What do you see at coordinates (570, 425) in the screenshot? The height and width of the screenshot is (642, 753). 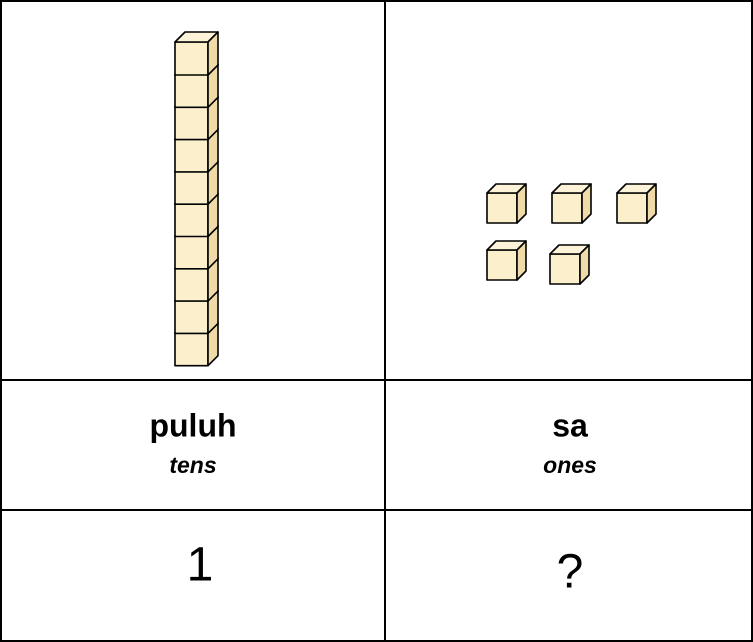 I see `column-label: sa` at bounding box center [570, 425].